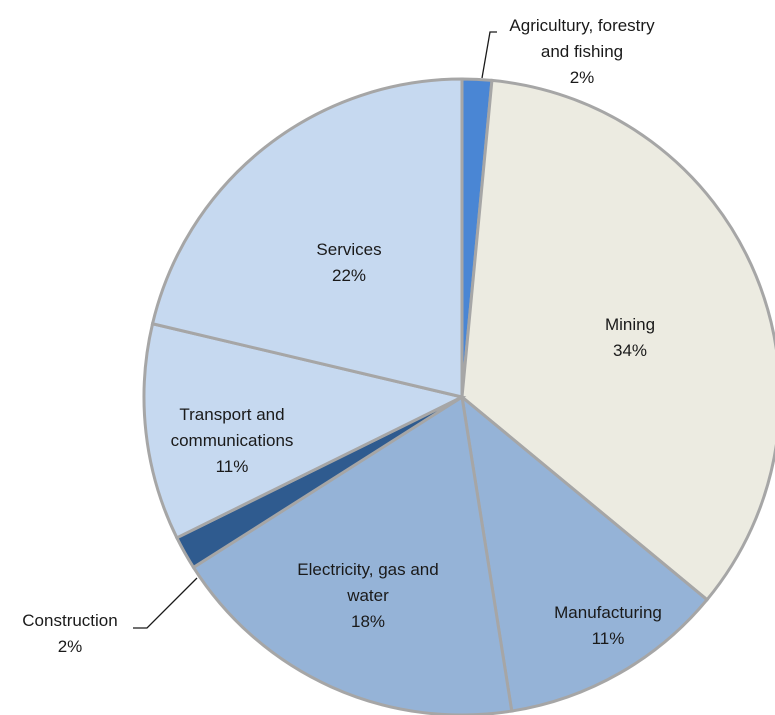 The height and width of the screenshot is (715, 775). I want to click on pie-slice-manufacturing, so click(584, 553).